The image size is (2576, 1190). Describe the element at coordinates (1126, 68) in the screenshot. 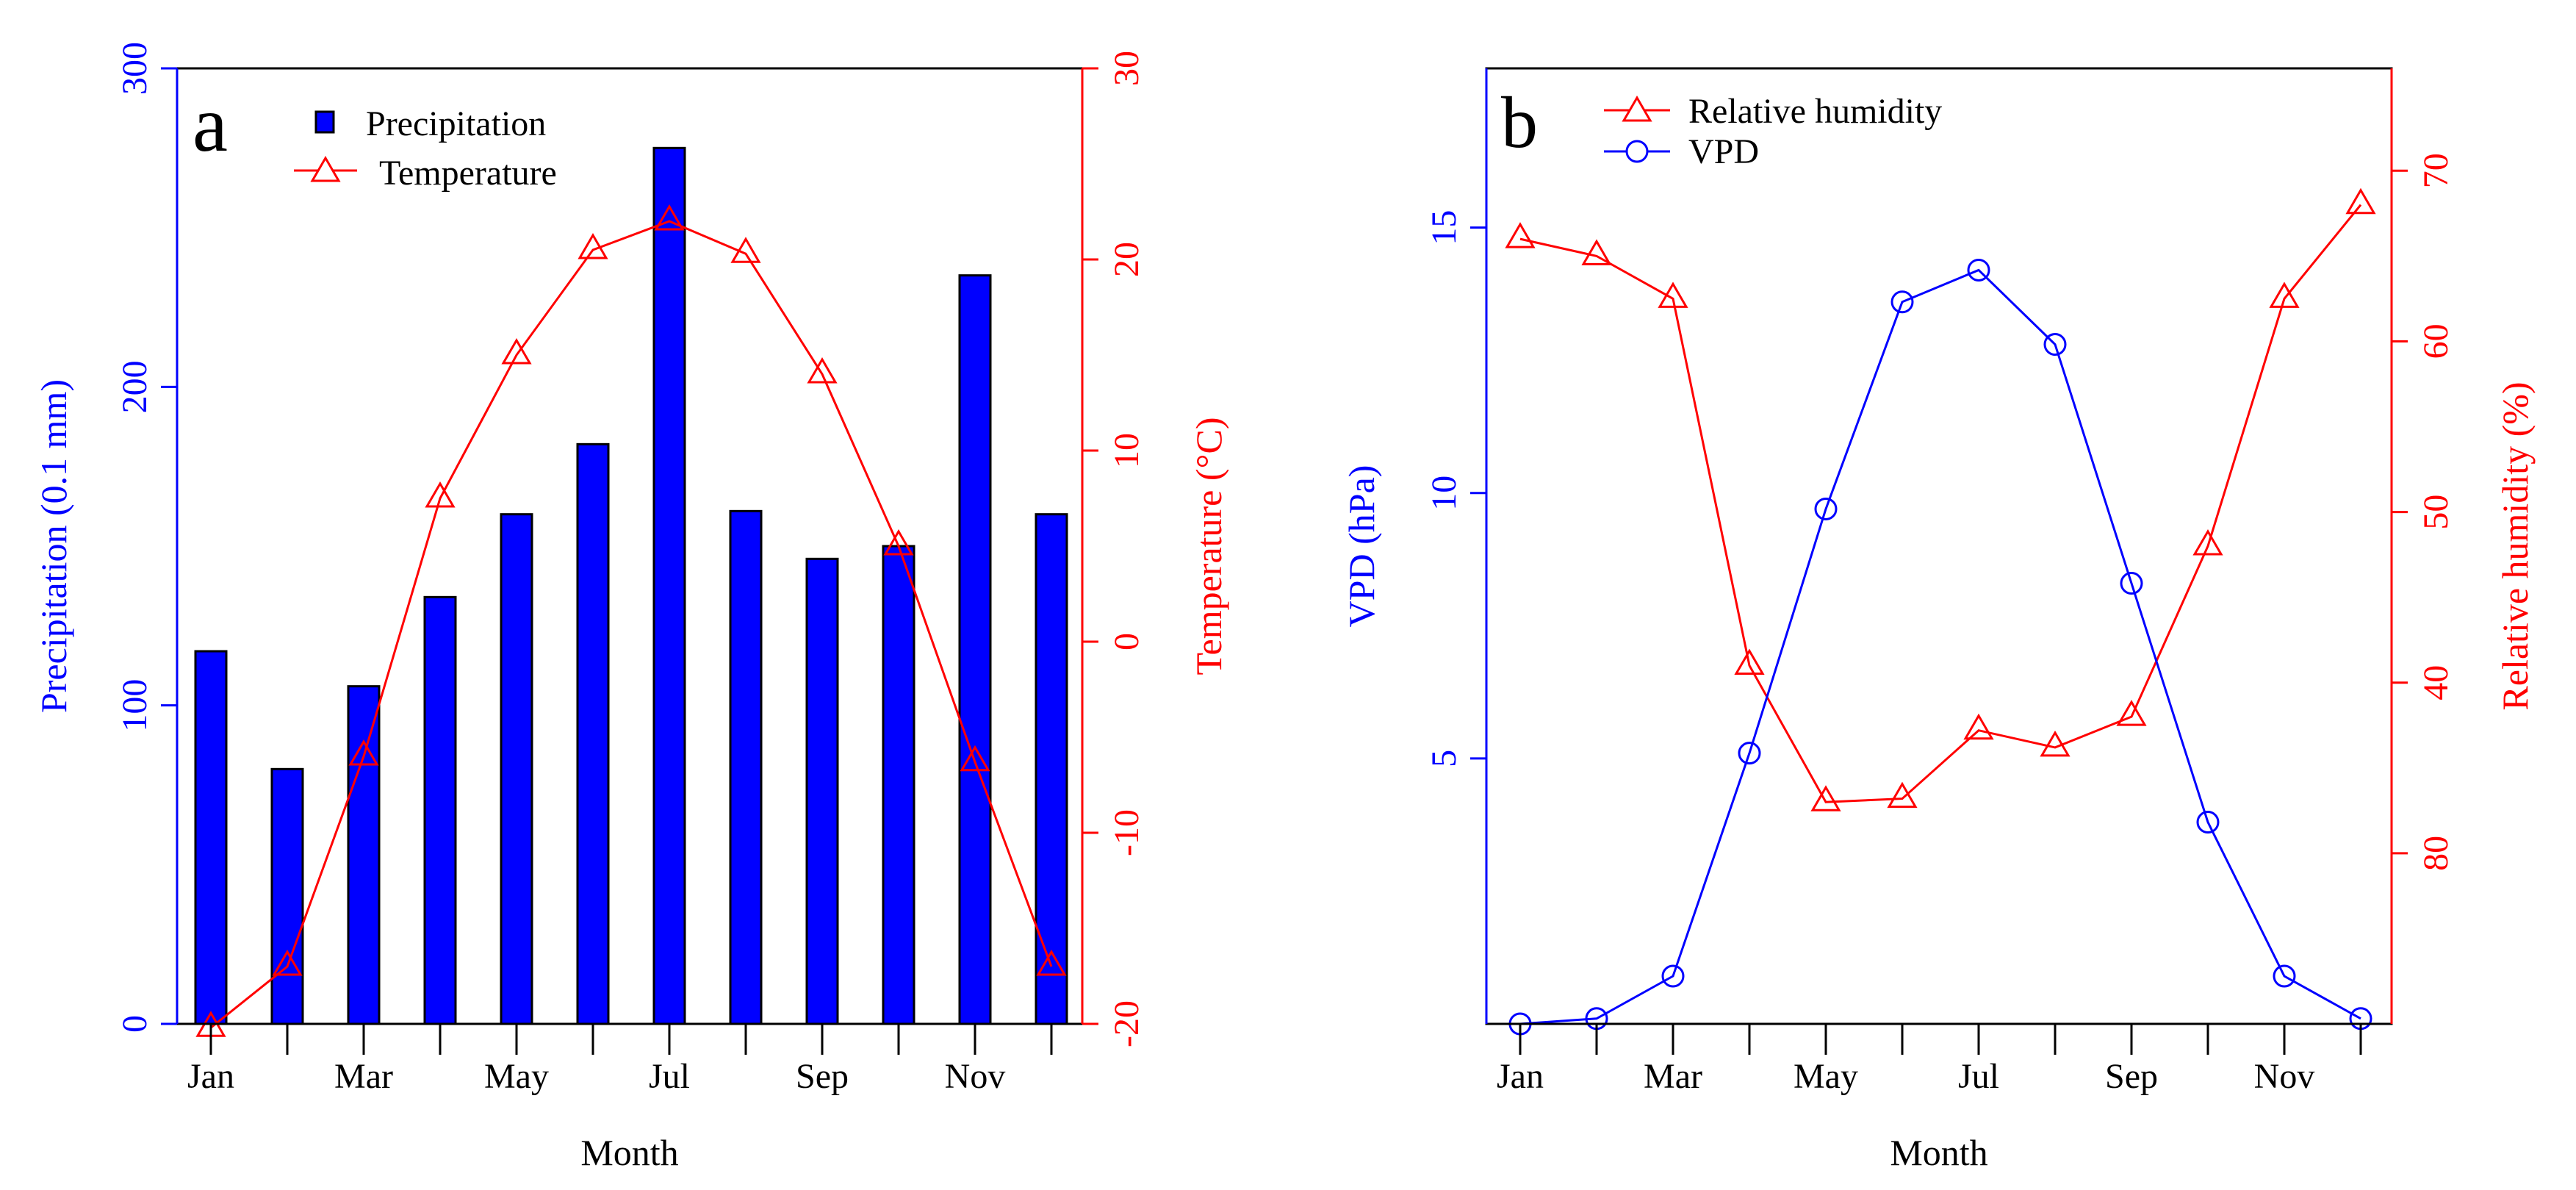

I see `y-right-tick-label: 30` at that location.